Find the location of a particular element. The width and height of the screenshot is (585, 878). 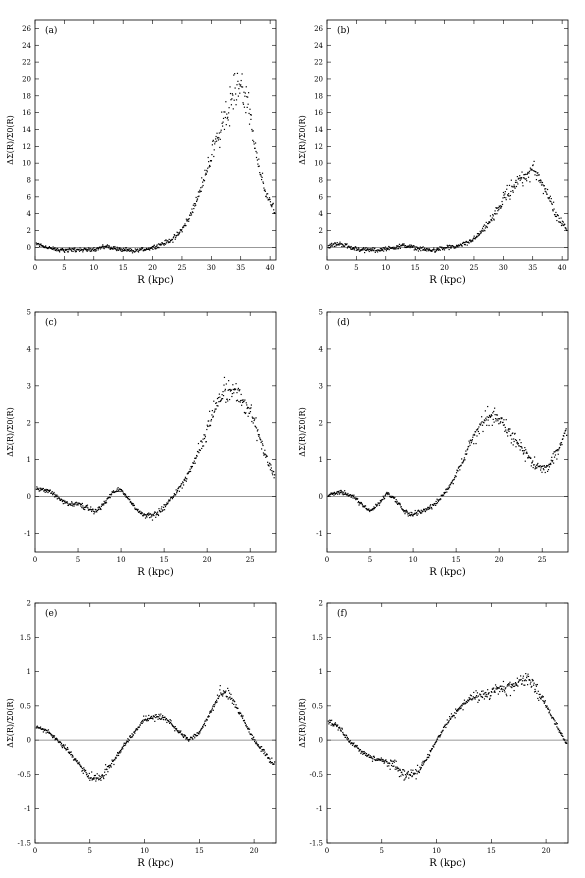

y-tick-label: 4 is located at coordinates (321, 349).